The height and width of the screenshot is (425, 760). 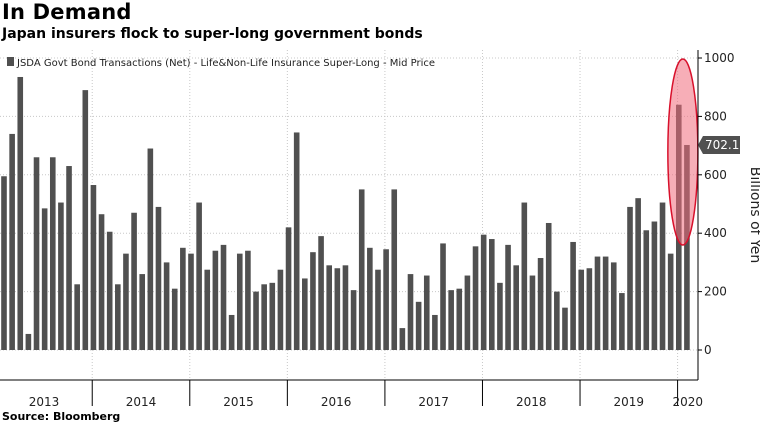 What do you see at coordinates (688, 402) in the screenshot?
I see `x-tick-label: 2020` at bounding box center [688, 402].